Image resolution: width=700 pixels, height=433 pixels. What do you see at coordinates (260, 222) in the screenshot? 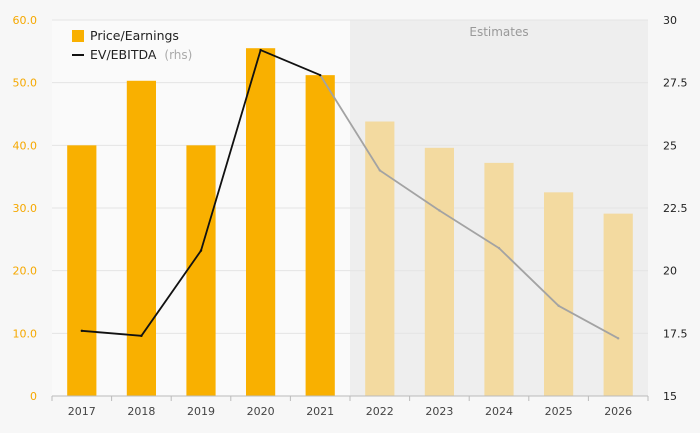
I see `bar-2020` at bounding box center [260, 222].